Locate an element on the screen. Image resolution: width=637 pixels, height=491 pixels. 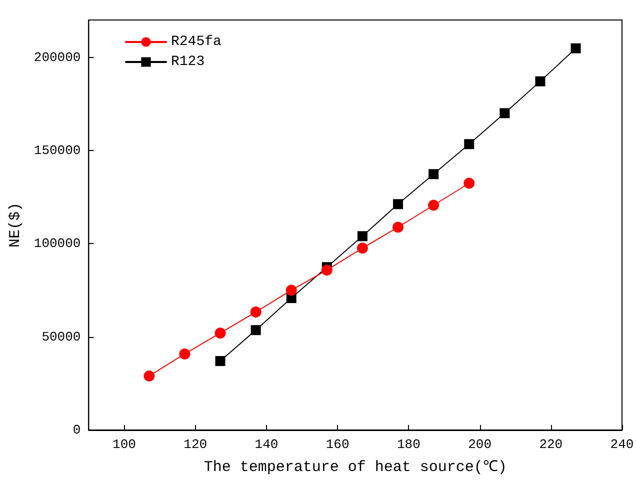
y-tick-label: 50000 is located at coordinates (61, 336).